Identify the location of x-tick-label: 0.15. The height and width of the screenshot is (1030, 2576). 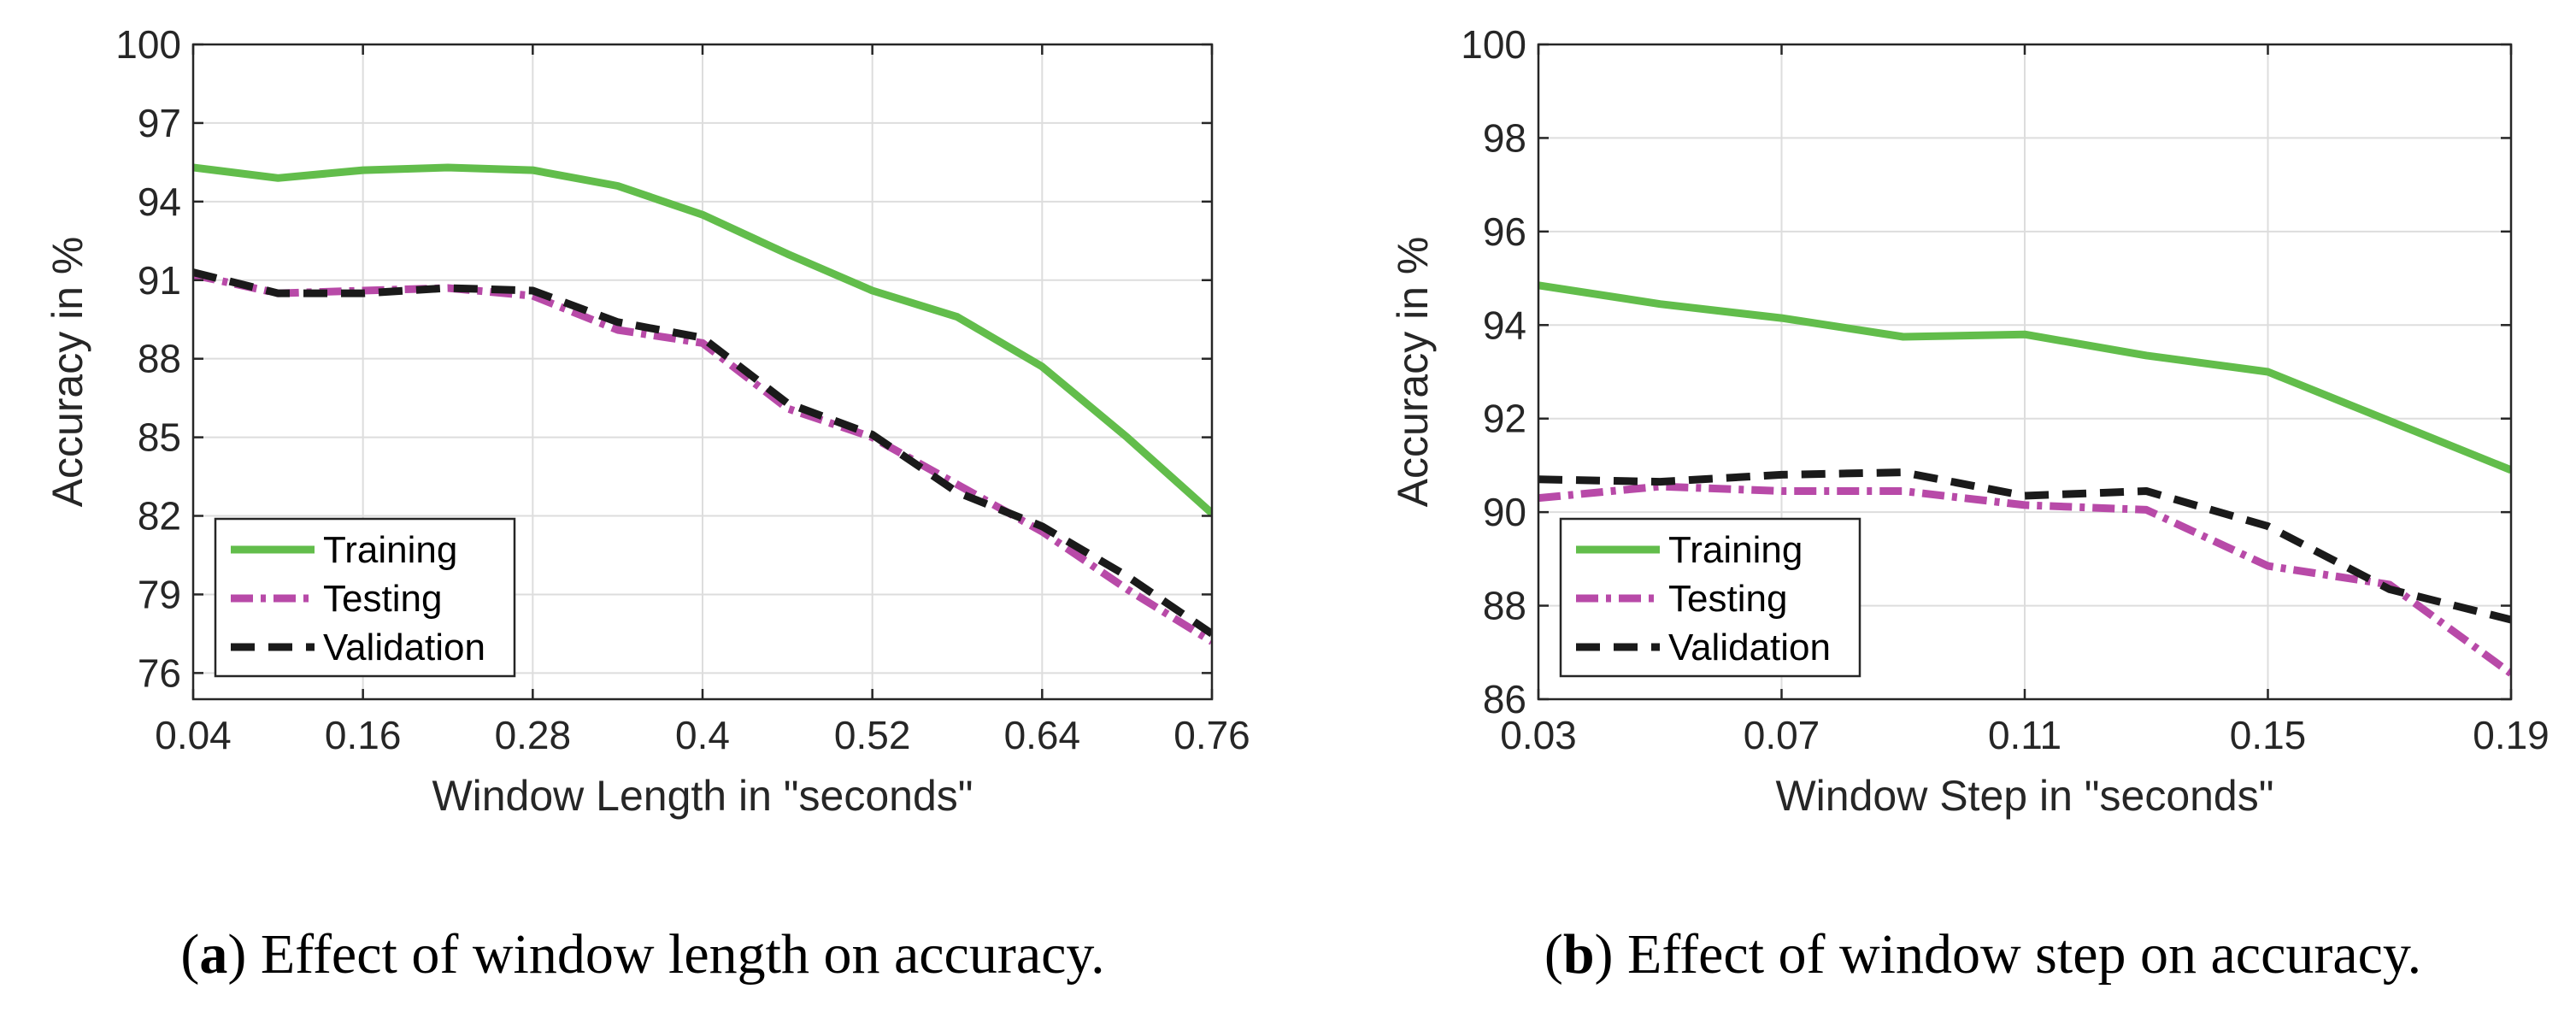
(2268, 735).